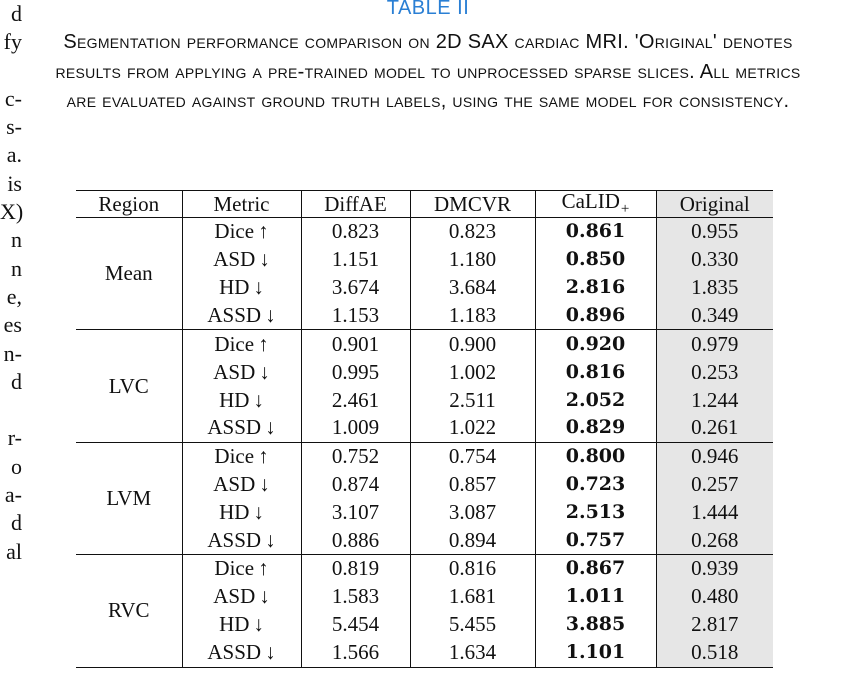 The height and width of the screenshot is (698, 856). What do you see at coordinates (234, 259) in the screenshot?
I see `metric-name: ASD` at bounding box center [234, 259].